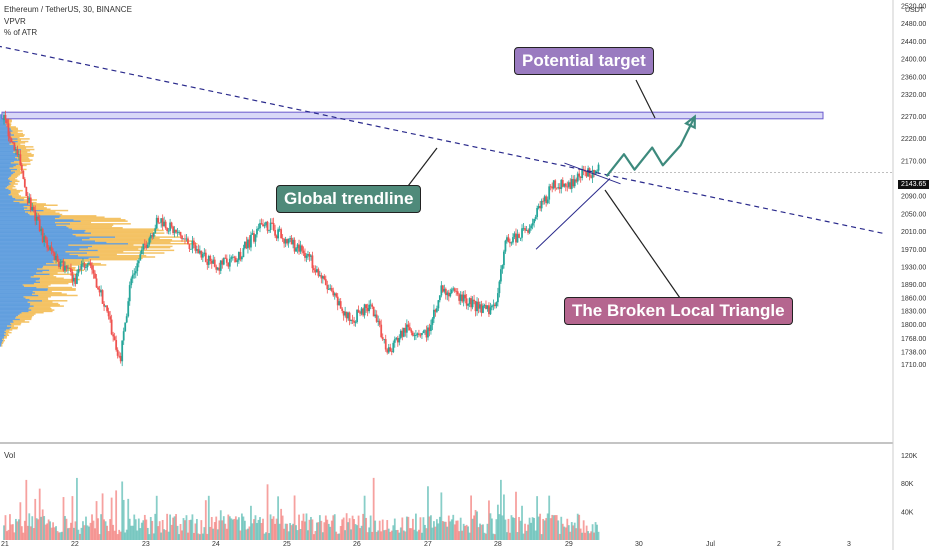  What do you see at coordinates (349, 199) in the screenshot?
I see `global-trendline-callout: Global trendline` at bounding box center [349, 199].